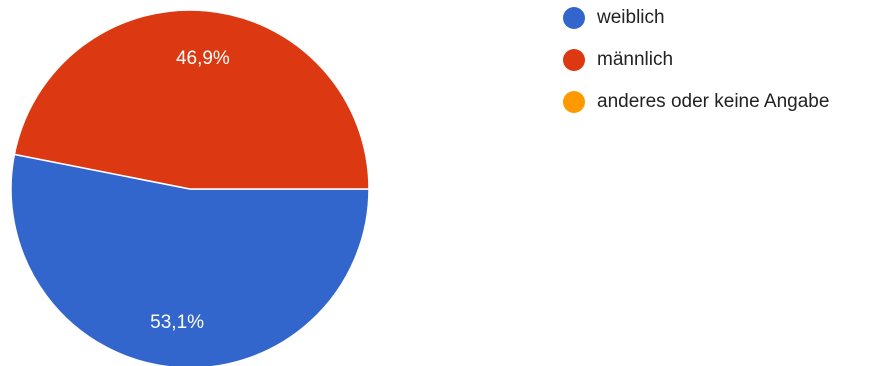  I want to click on pie-value-labels: 53,1% 46,9%, so click(190, 190).